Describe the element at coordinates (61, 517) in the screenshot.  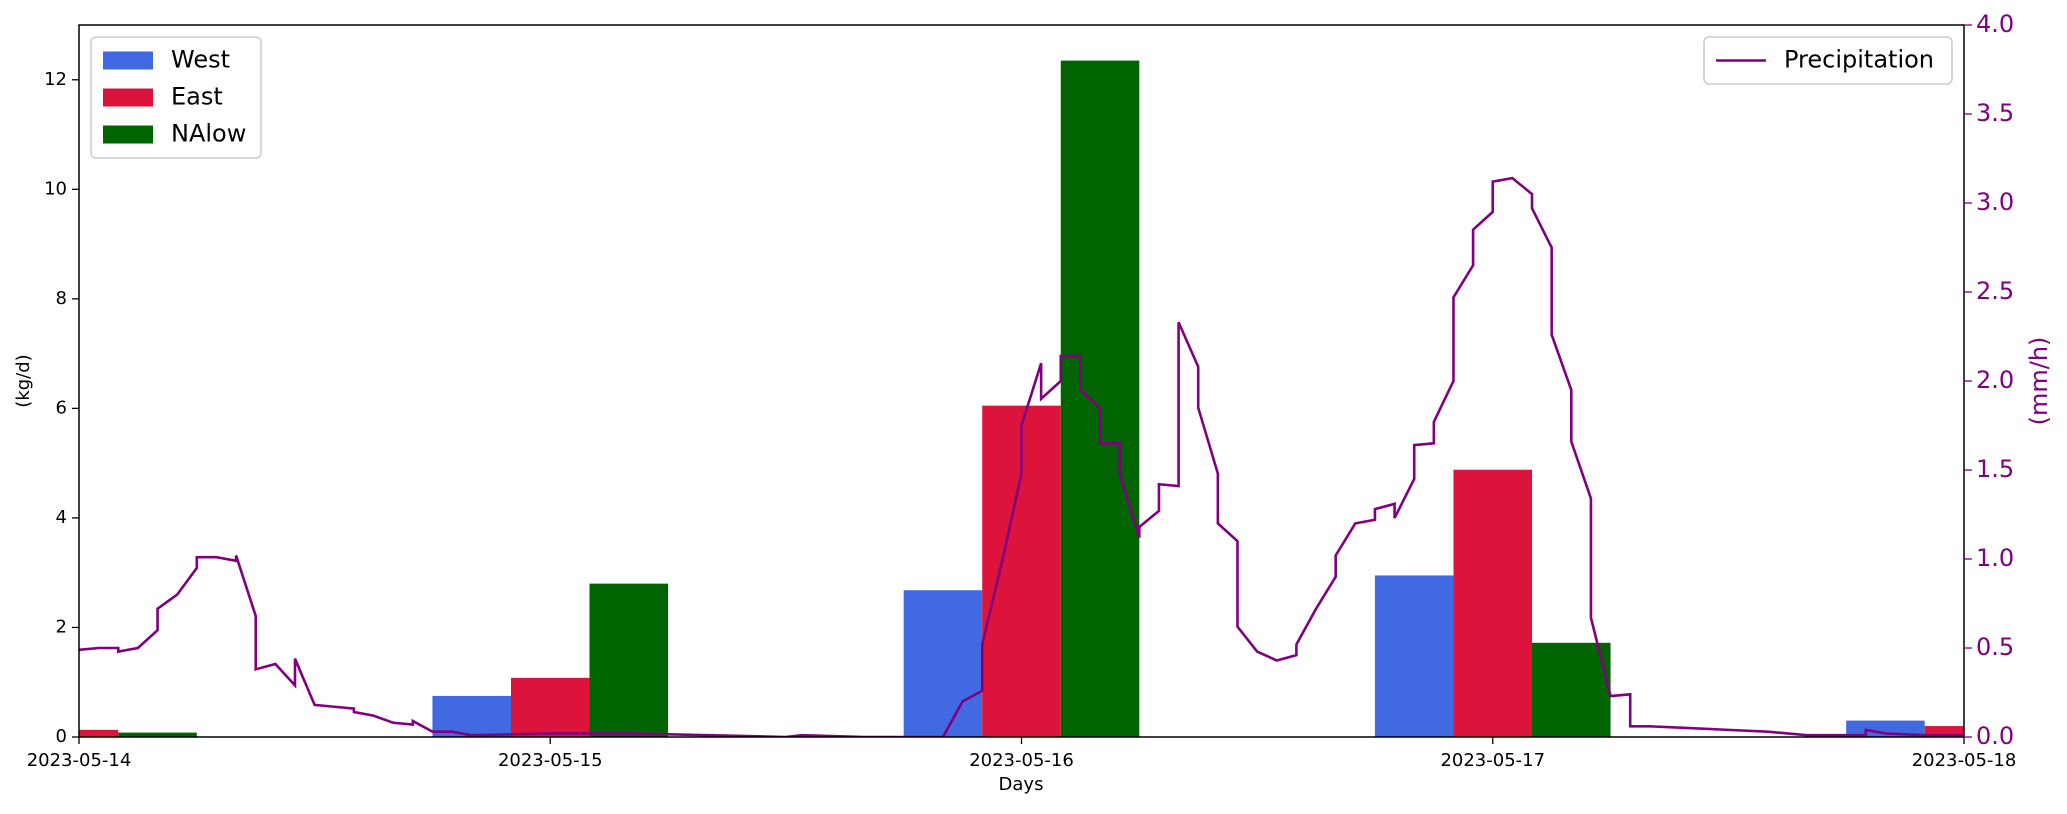
I see `y-tick-label: 4` at that location.